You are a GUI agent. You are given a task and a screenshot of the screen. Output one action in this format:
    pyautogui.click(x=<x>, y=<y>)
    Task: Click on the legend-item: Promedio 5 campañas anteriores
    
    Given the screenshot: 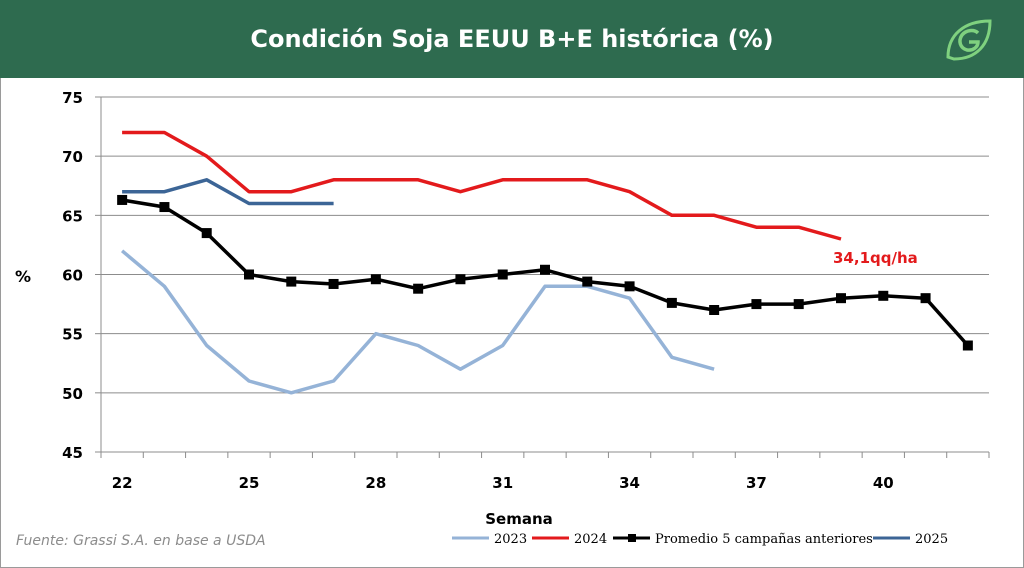 What is the action you would take?
    pyautogui.click(x=743, y=539)
    